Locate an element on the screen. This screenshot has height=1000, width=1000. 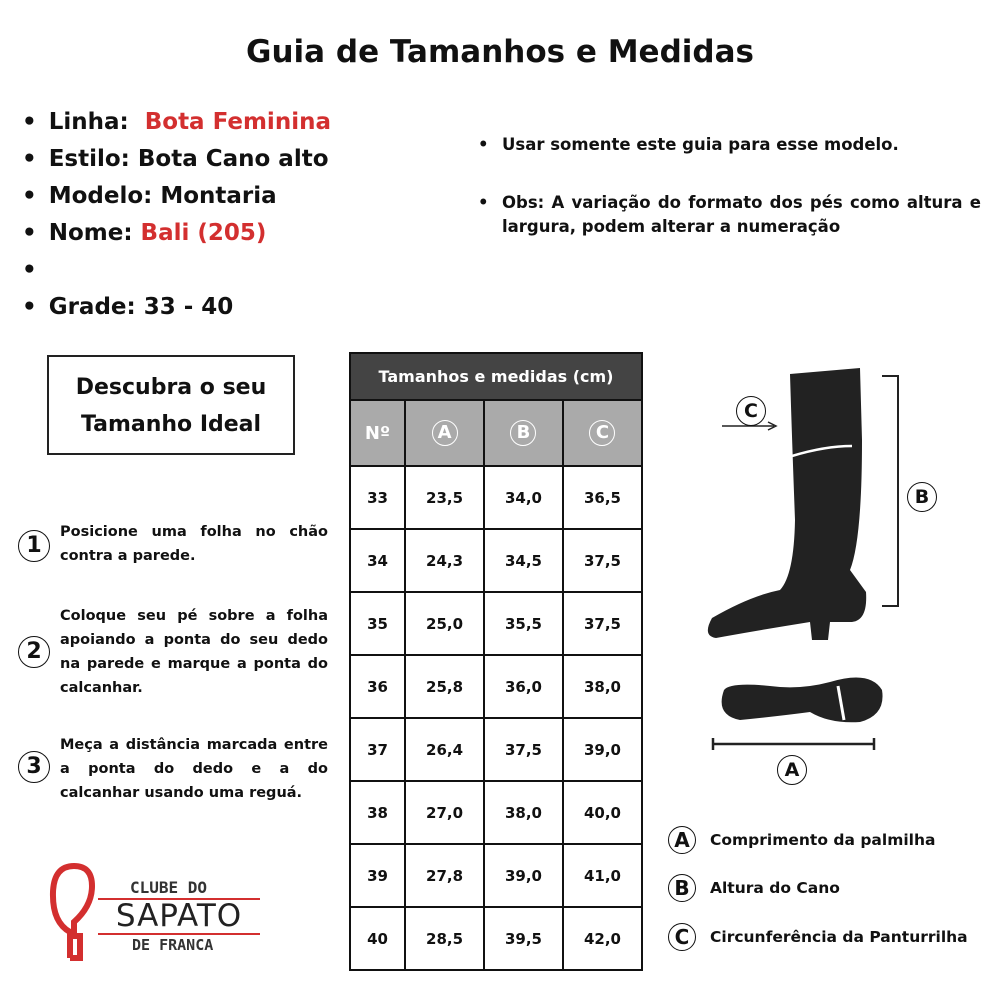
step-number: 3 is located at coordinates (34, 767).